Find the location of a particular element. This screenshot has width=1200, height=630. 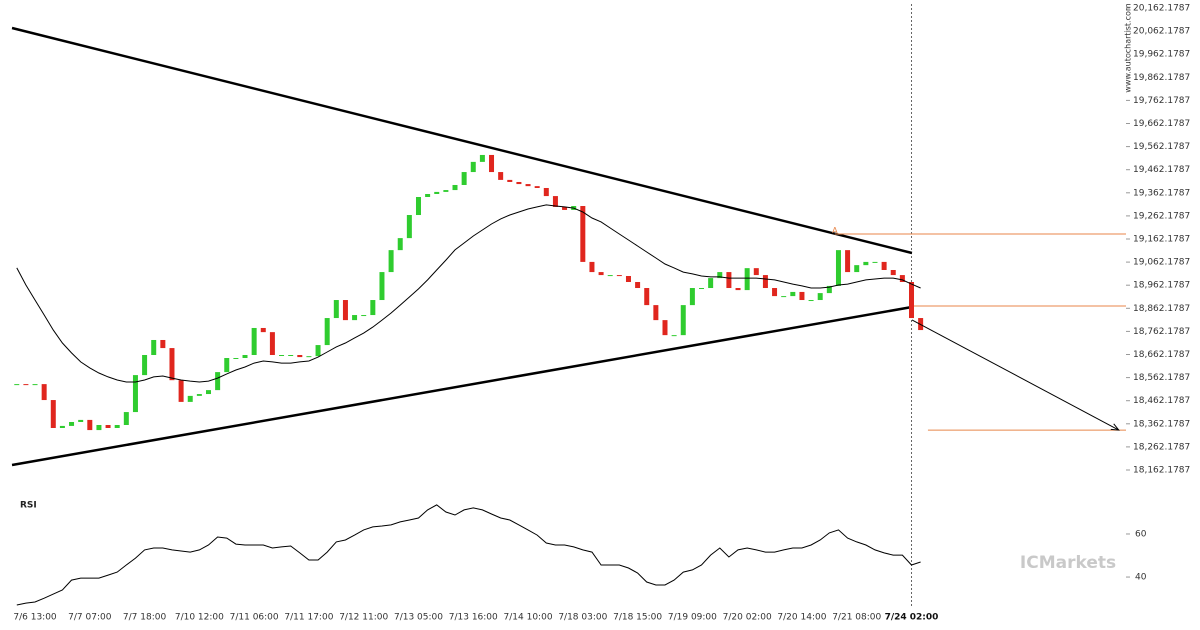

x-tick-label: 7/21 08:00 is located at coordinates (856, 618).